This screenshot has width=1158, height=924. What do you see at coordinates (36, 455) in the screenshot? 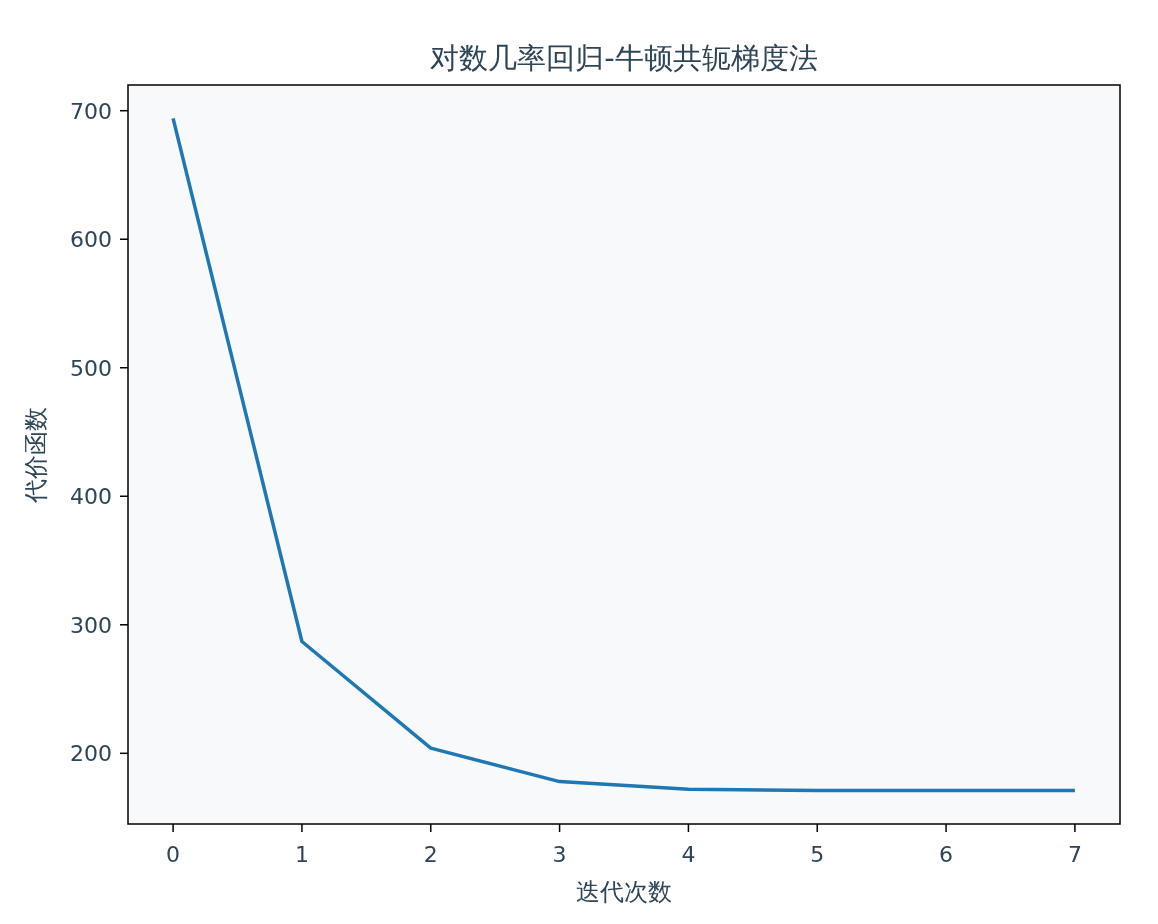
I see `y-axis-title: 代价函数` at bounding box center [36, 455].